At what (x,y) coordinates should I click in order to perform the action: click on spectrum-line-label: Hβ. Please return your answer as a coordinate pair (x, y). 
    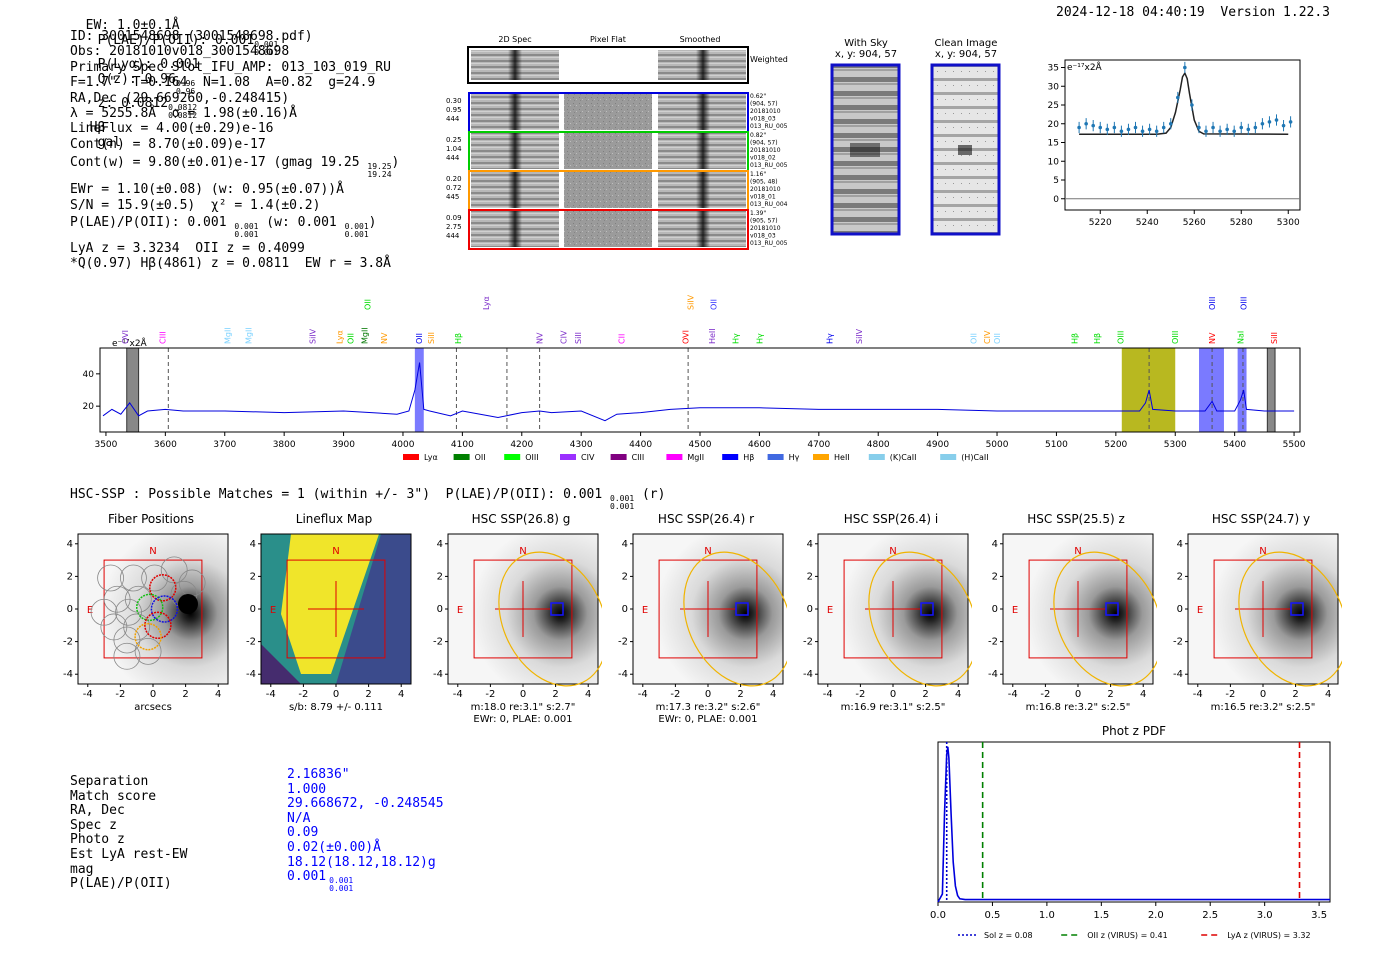
    Looking at the image, I should click on (458, 338).